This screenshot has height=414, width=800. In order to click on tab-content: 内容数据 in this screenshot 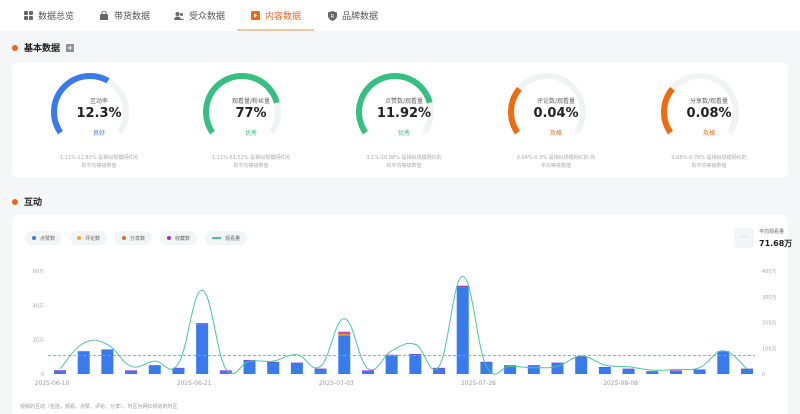, I will do `click(275, 15)`.